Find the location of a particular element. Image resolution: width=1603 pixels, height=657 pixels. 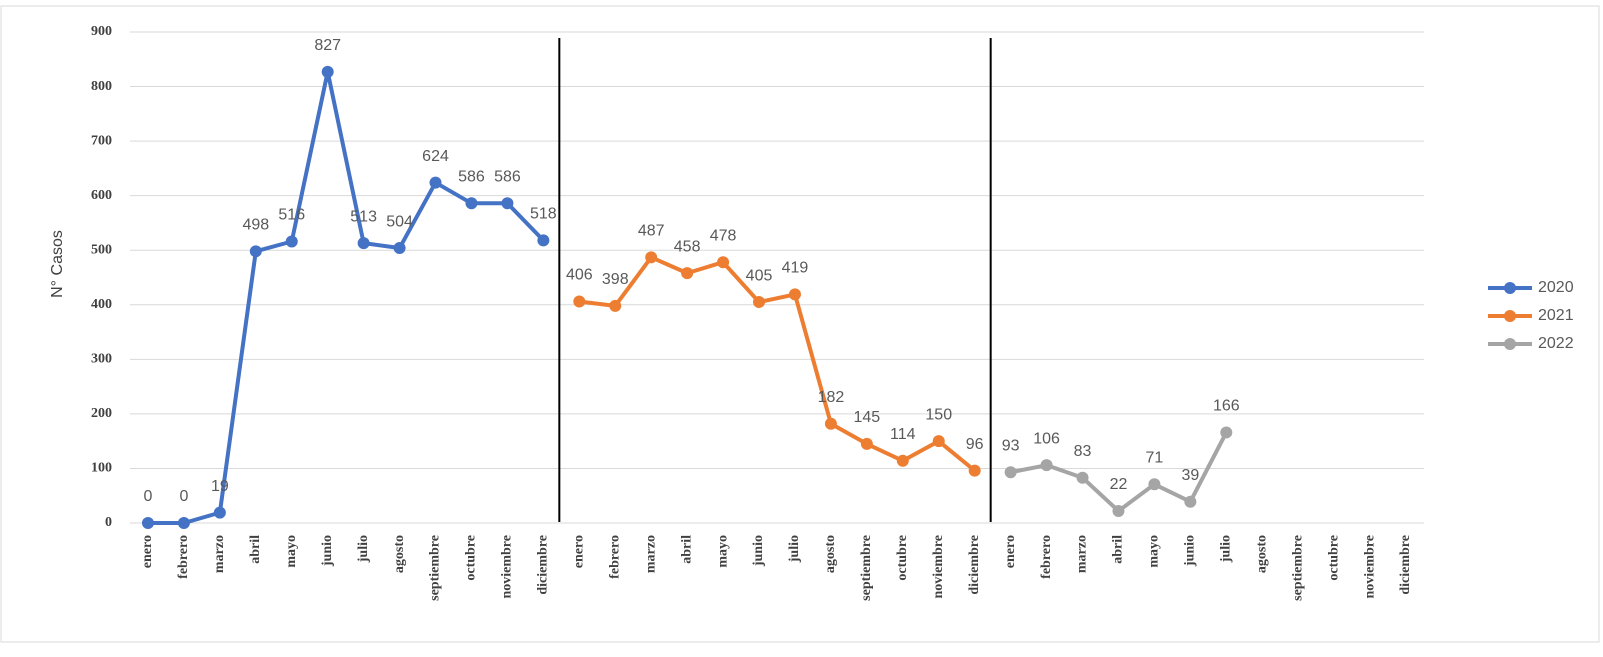

y-tick-label: 0 is located at coordinates (108, 522).